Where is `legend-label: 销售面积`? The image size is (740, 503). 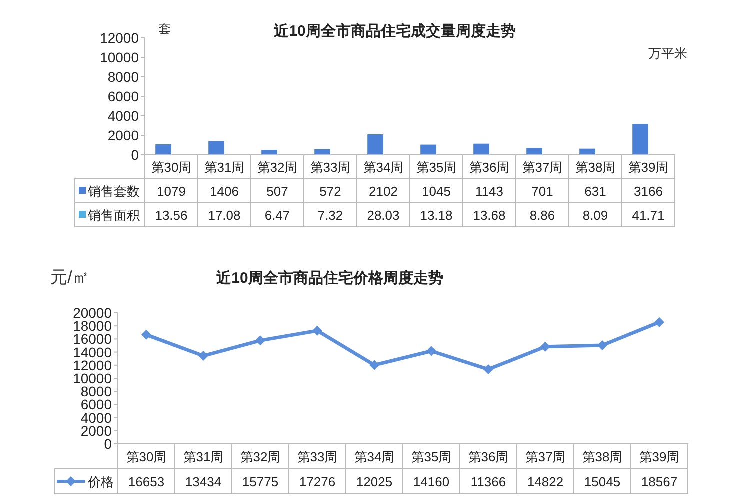
legend-label: 销售面积 is located at coordinates (113, 215).